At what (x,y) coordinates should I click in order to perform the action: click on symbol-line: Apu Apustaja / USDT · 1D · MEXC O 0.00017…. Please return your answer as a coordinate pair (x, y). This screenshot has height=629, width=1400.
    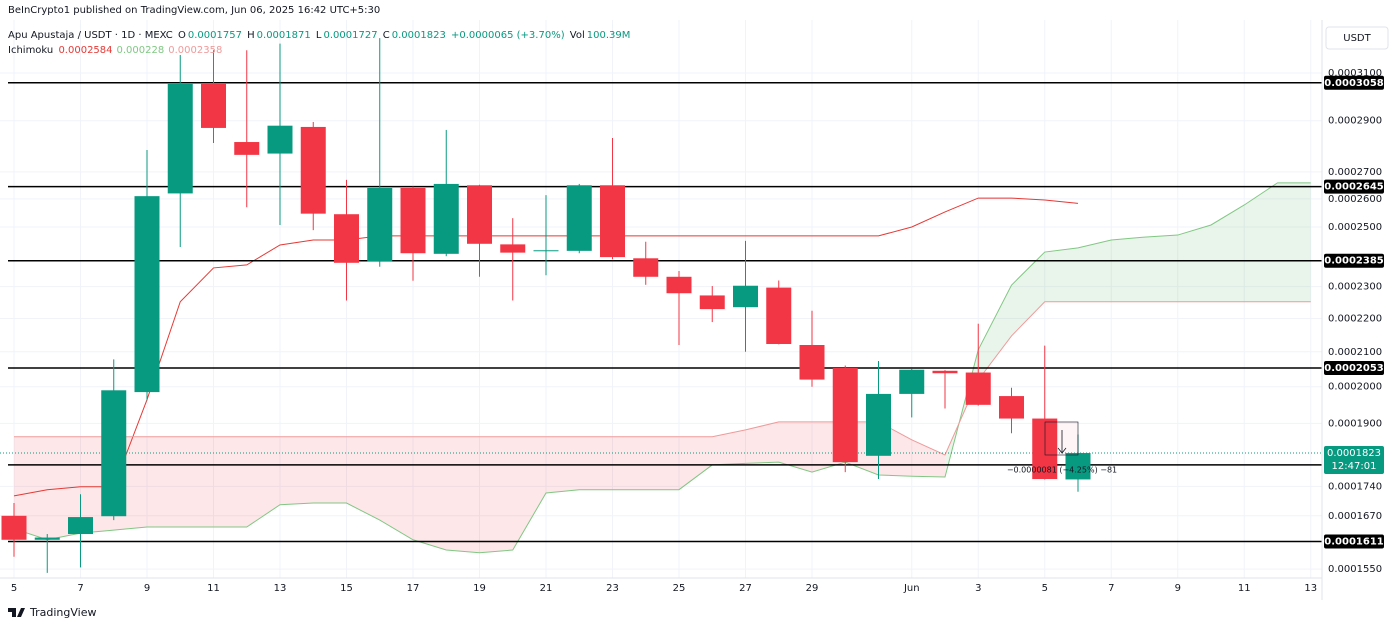
    Looking at the image, I should click on (320, 35).